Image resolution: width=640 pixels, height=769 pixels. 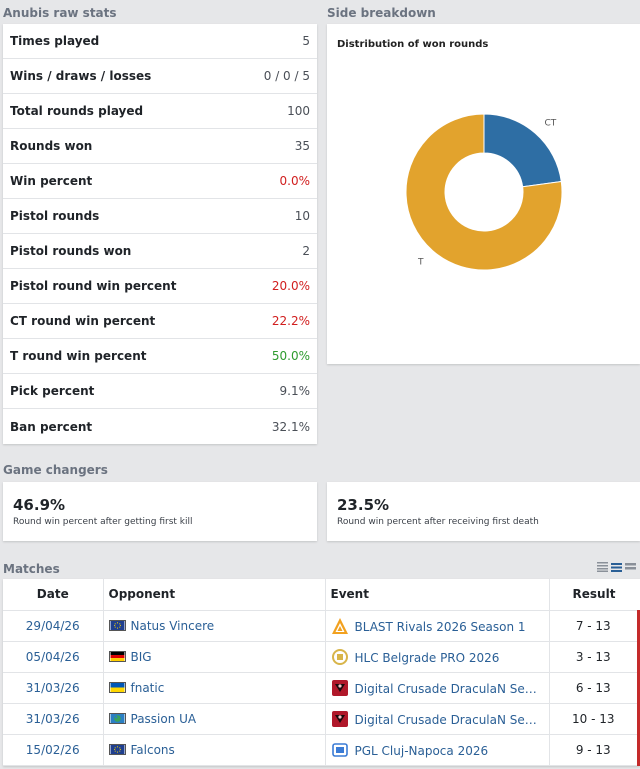 I want to click on view-toggle, so click(x=616, y=567).